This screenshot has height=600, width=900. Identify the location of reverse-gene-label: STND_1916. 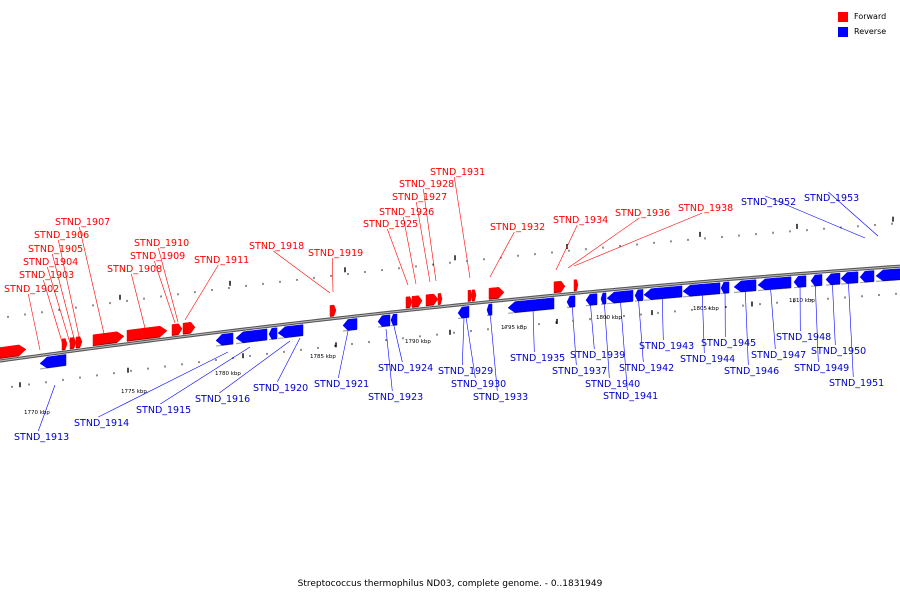
(222, 399).